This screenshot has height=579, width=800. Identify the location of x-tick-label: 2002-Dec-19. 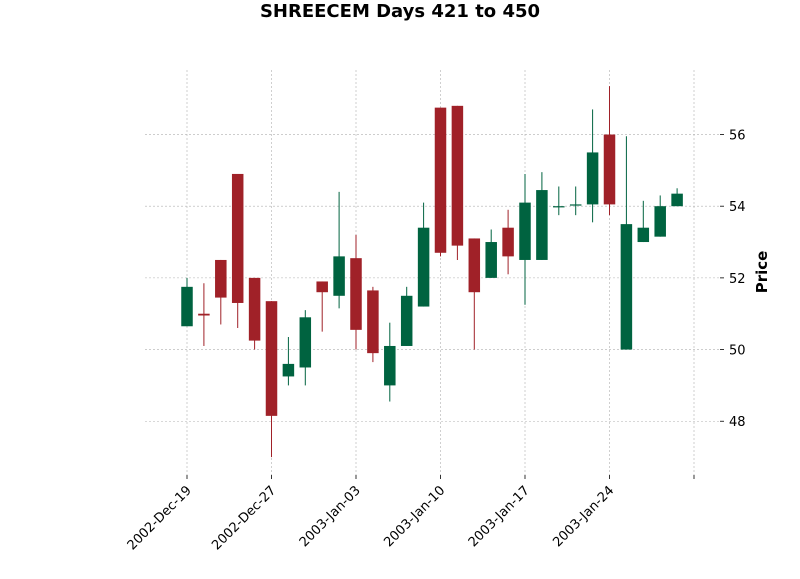
(160, 518).